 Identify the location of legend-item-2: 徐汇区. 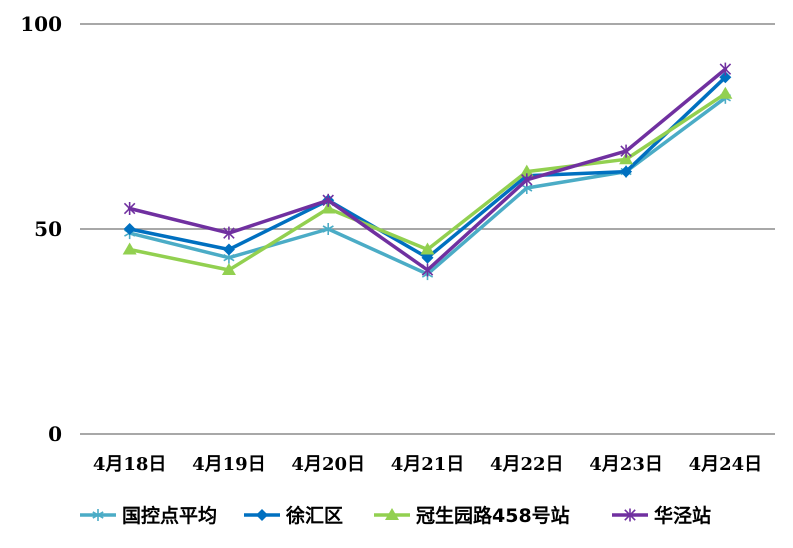
(293, 515).